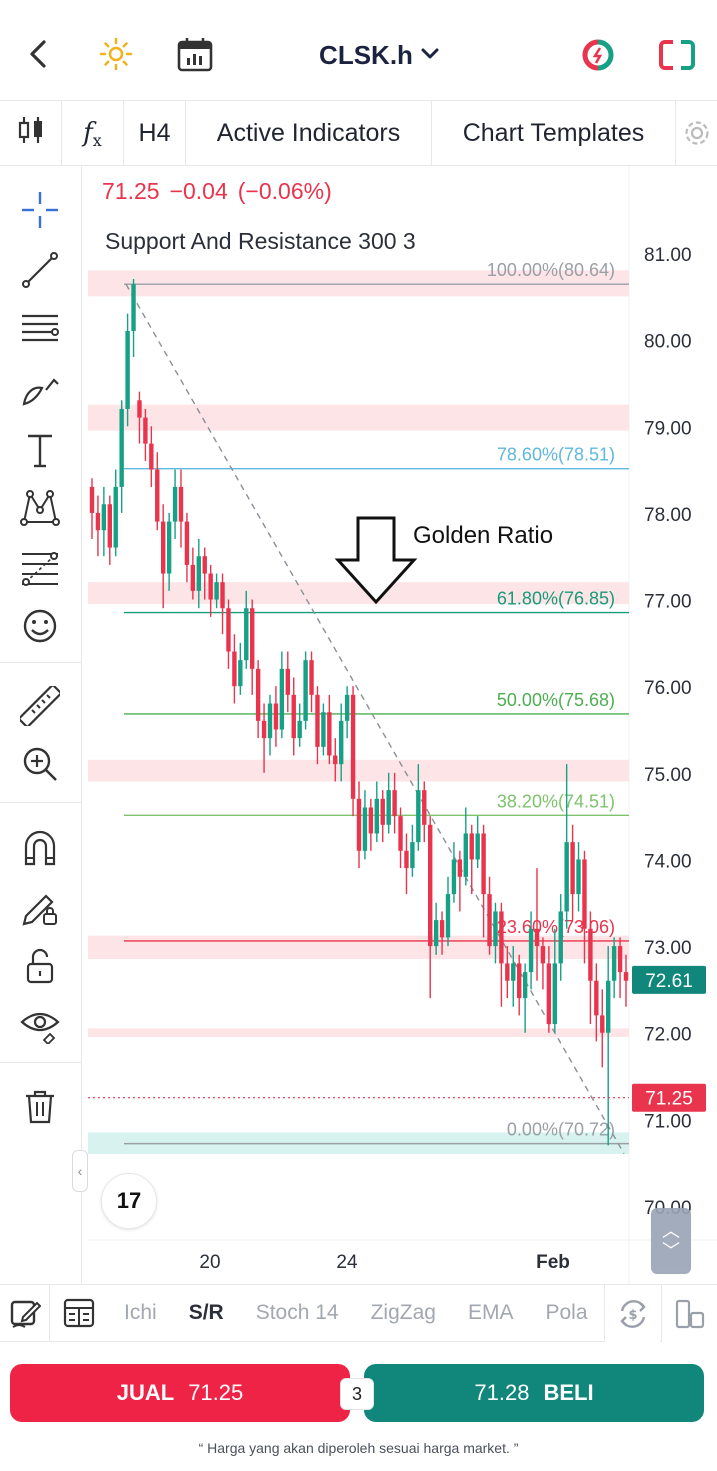  Describe the element at coordinates (677, 55) in the screenshot. I see `expand-frame-icon` at that location.